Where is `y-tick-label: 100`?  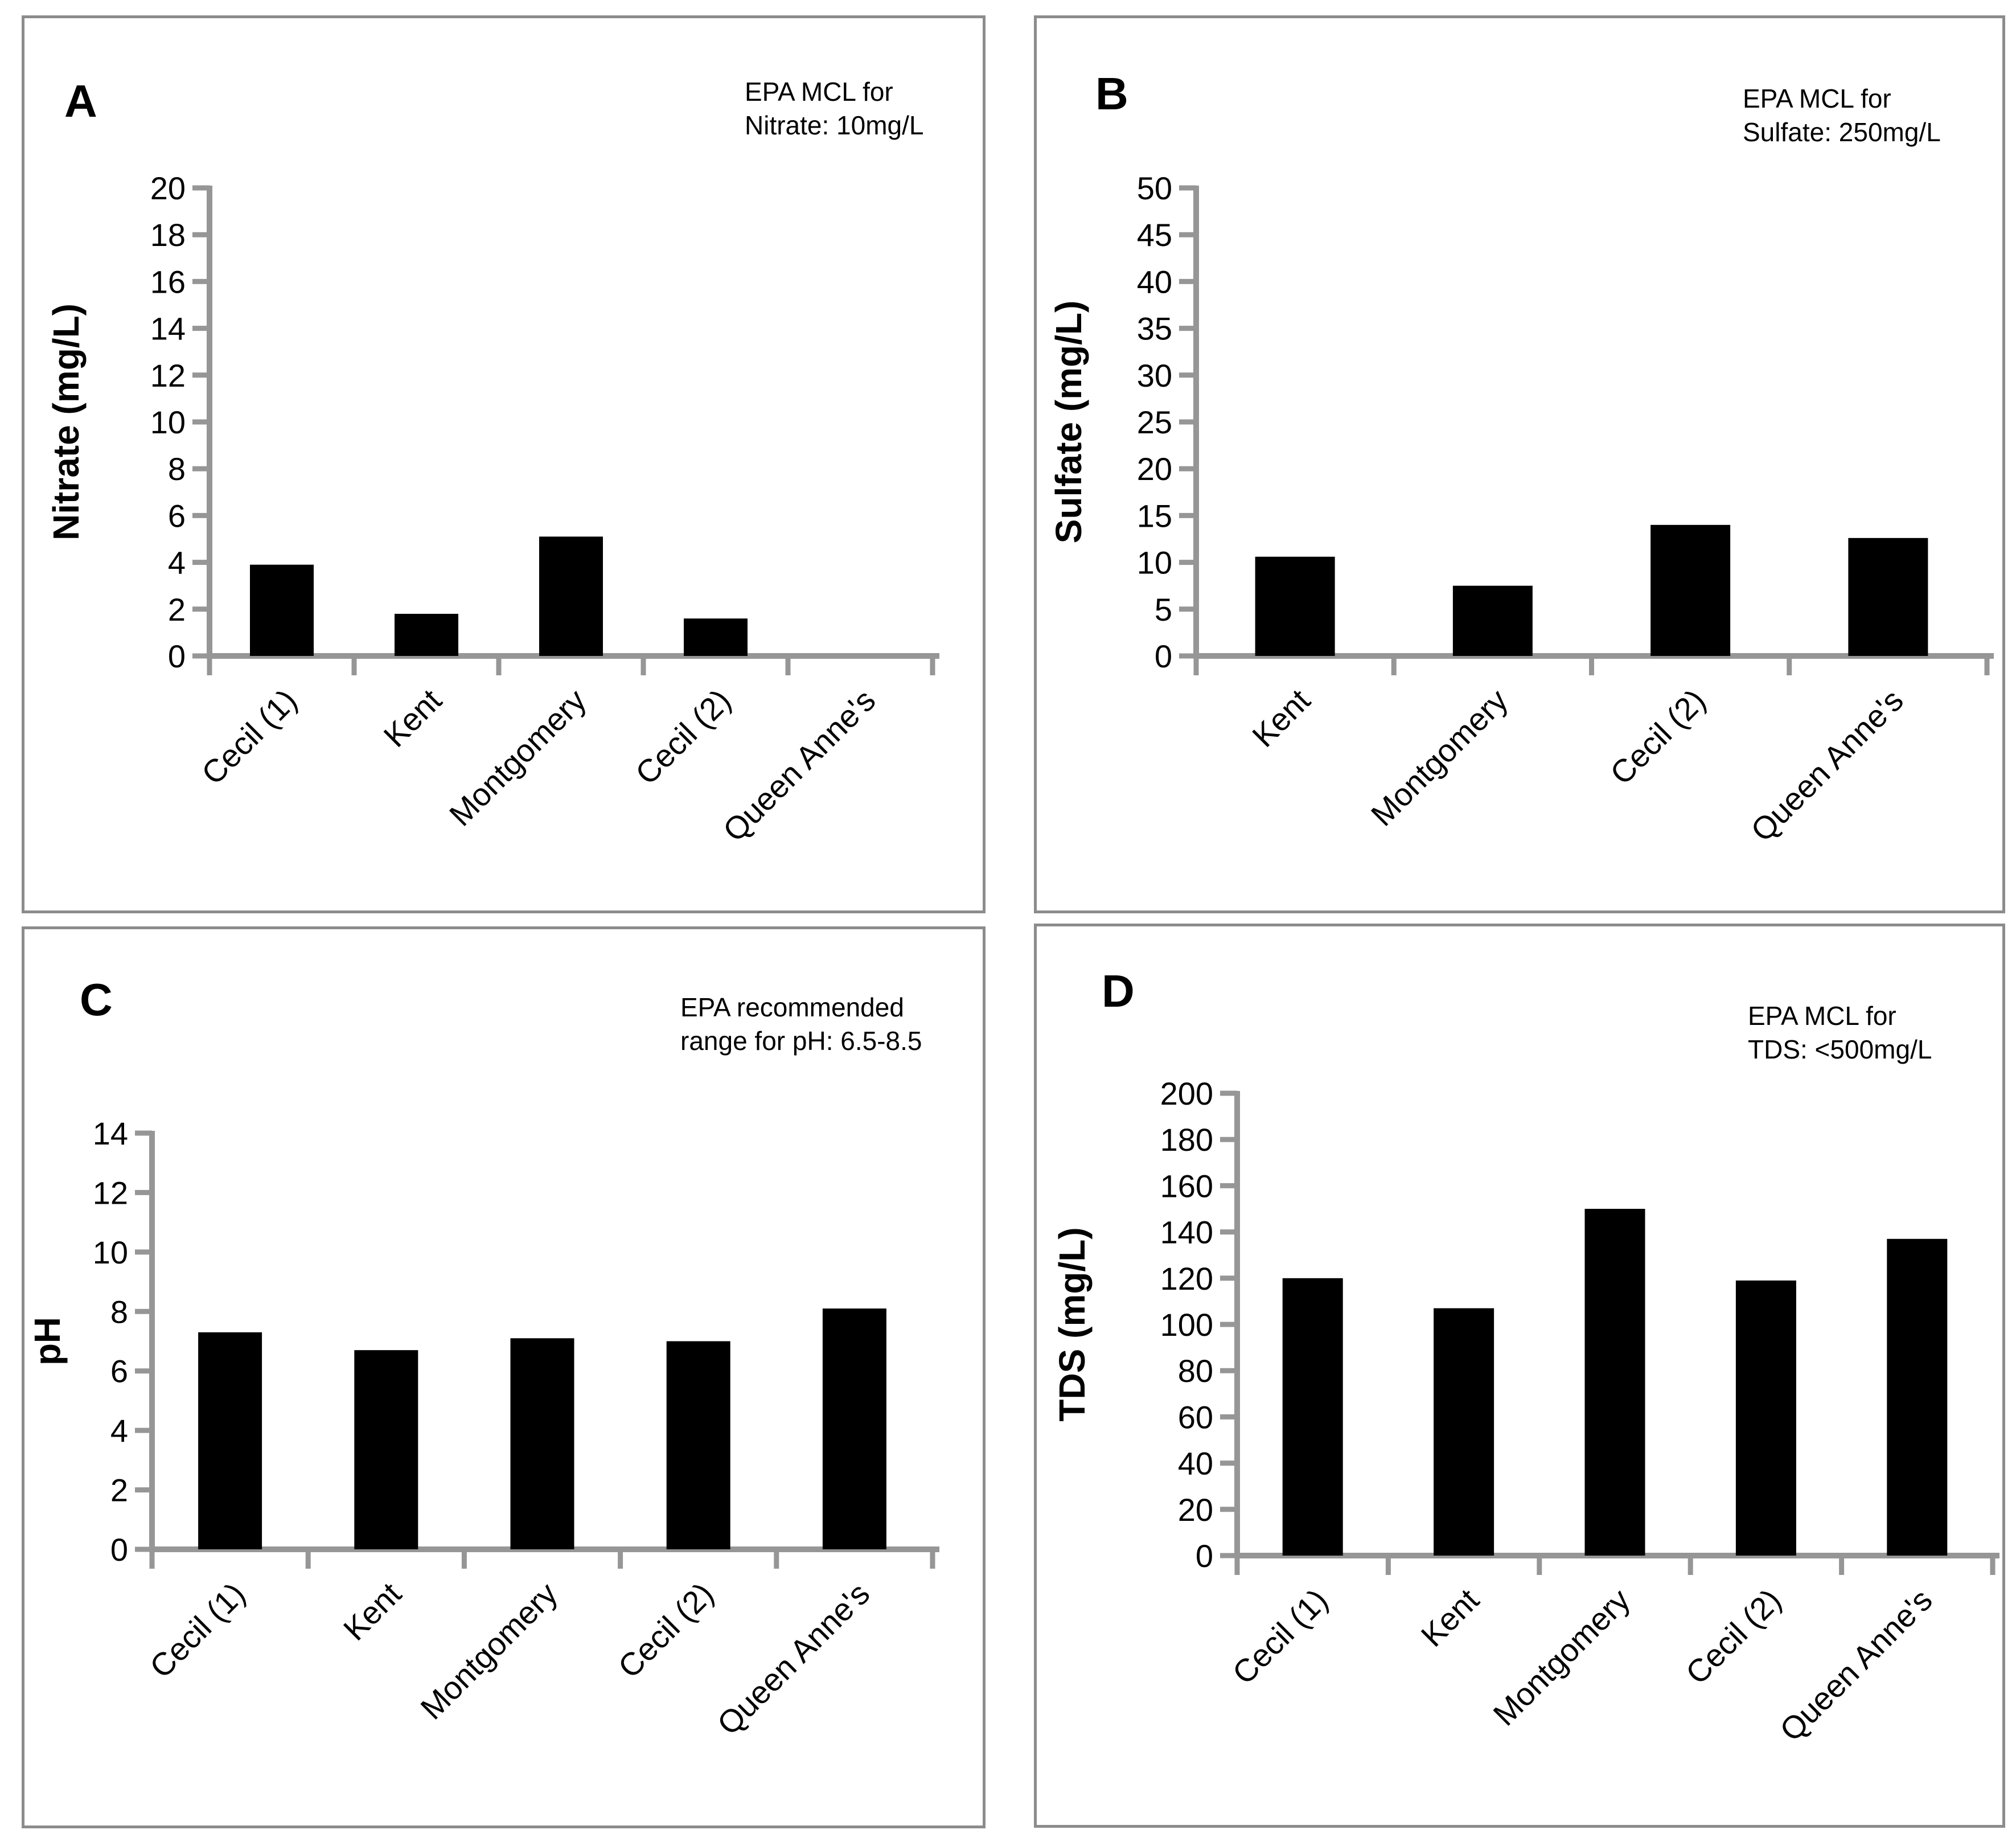
y-tick-label: 100 is located at coordinates (1187, 1325).